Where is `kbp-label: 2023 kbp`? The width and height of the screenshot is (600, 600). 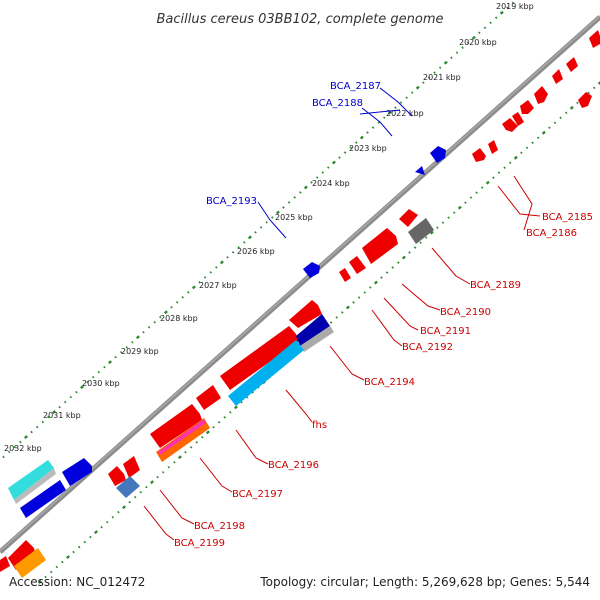
kbp-label: 2023 kbp is located at coordinates (368, 148).